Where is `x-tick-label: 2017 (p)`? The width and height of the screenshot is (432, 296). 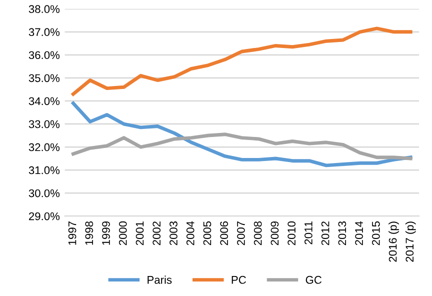
x-tick-label: 2017 (p) is located at coordinates (410, 242).